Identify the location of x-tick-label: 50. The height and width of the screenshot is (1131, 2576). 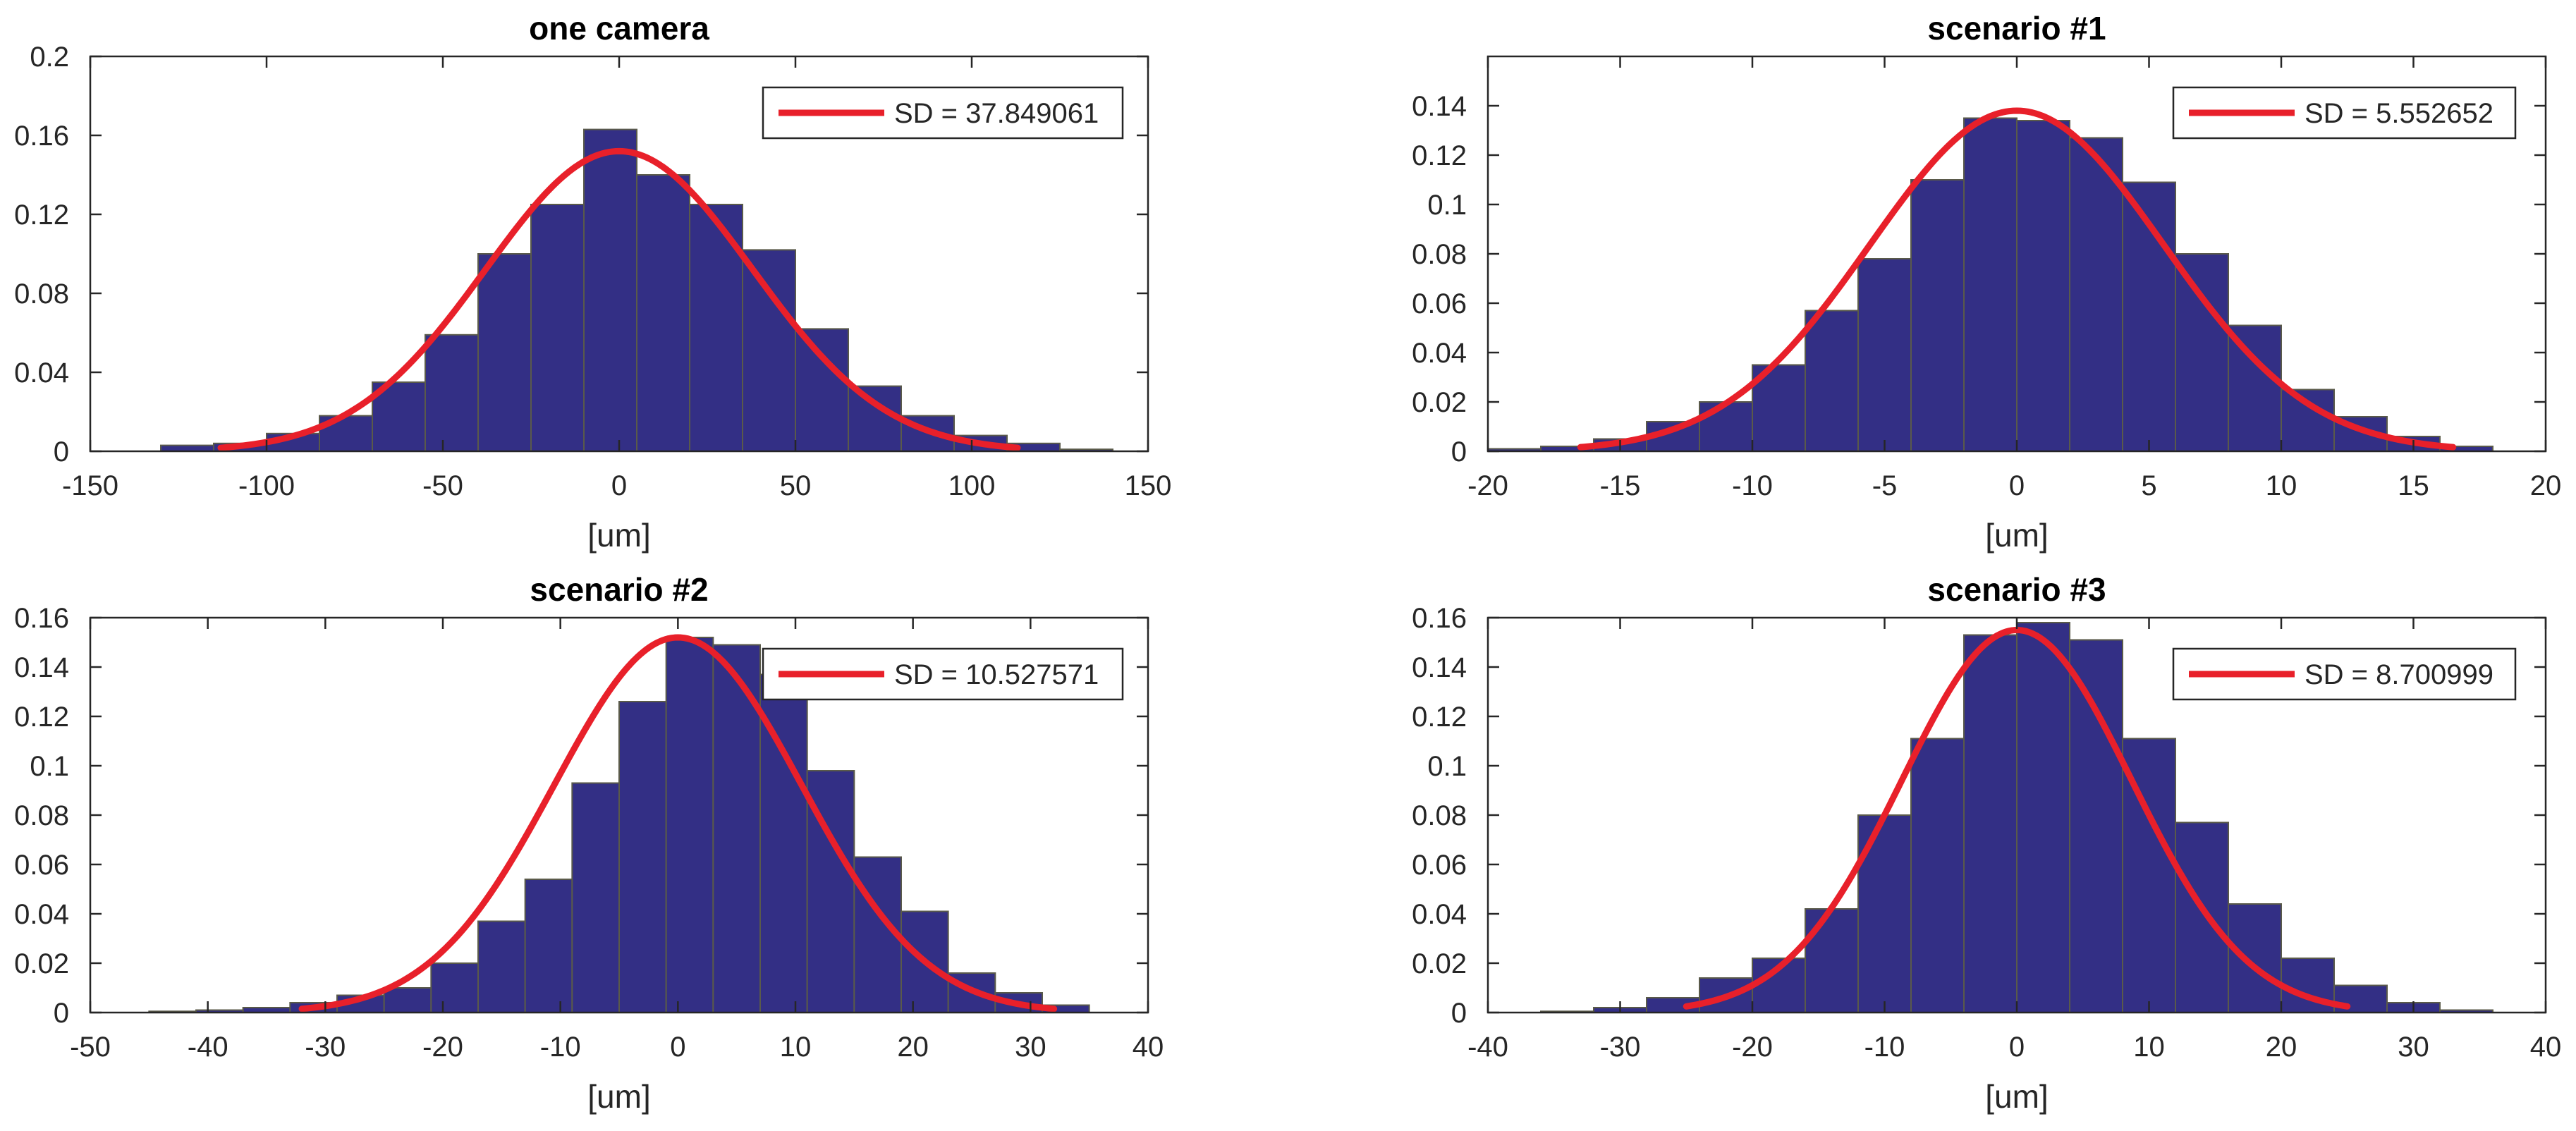
(796, 485).